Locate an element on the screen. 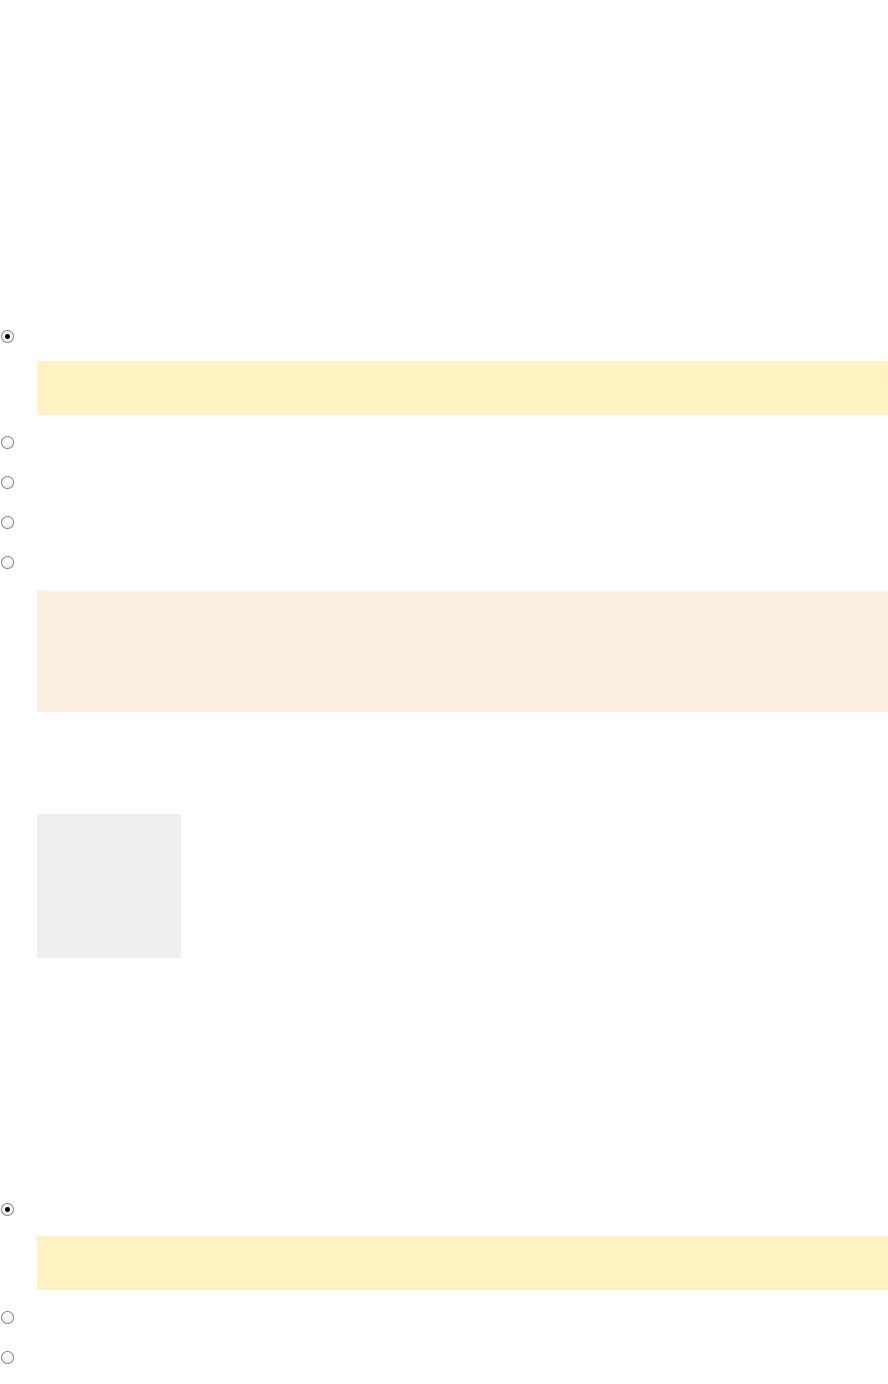  selected-option-highlight is located at coordinates (462, 388).